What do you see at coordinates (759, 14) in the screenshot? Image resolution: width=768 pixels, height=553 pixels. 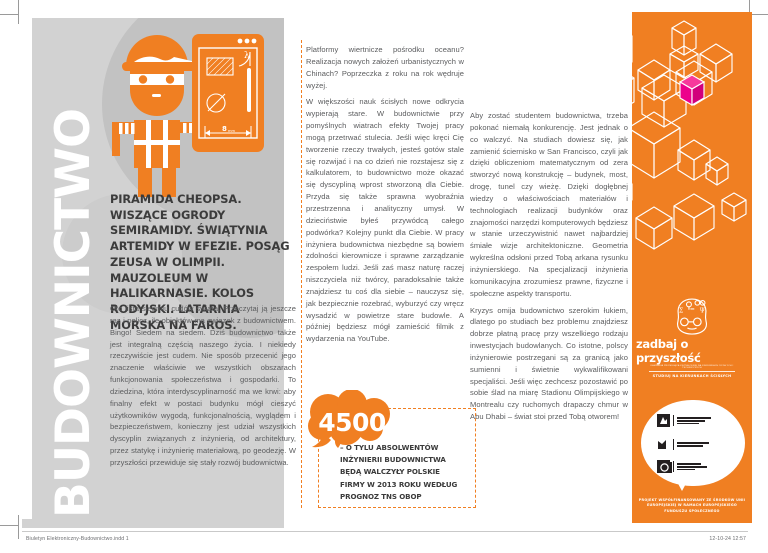 I see `crop-mark-top-right-horizontal` at bounding box center [759, 14].